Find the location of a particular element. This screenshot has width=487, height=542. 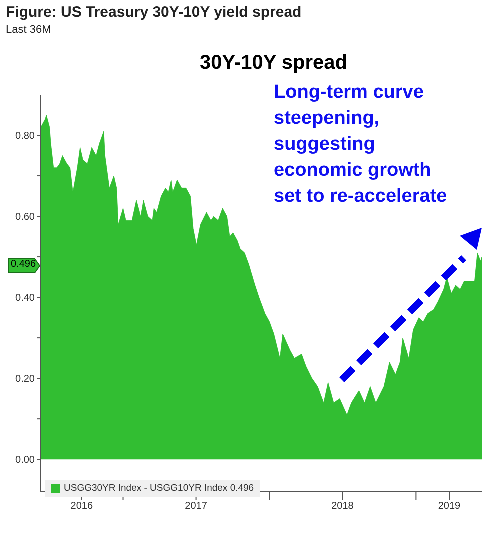

x-tick-label: 2016 is located at coordinates (82, 506).